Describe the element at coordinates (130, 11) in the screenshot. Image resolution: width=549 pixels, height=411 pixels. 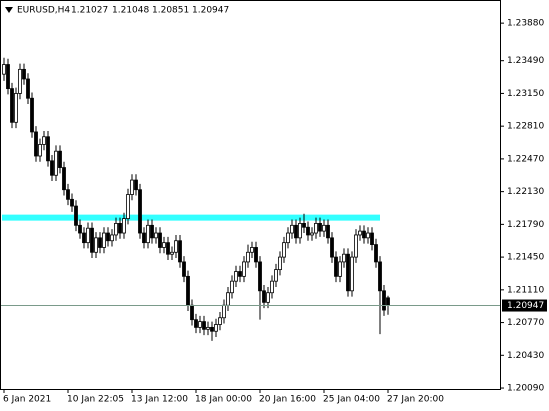
I see `header-high: 1.21048` at that location.